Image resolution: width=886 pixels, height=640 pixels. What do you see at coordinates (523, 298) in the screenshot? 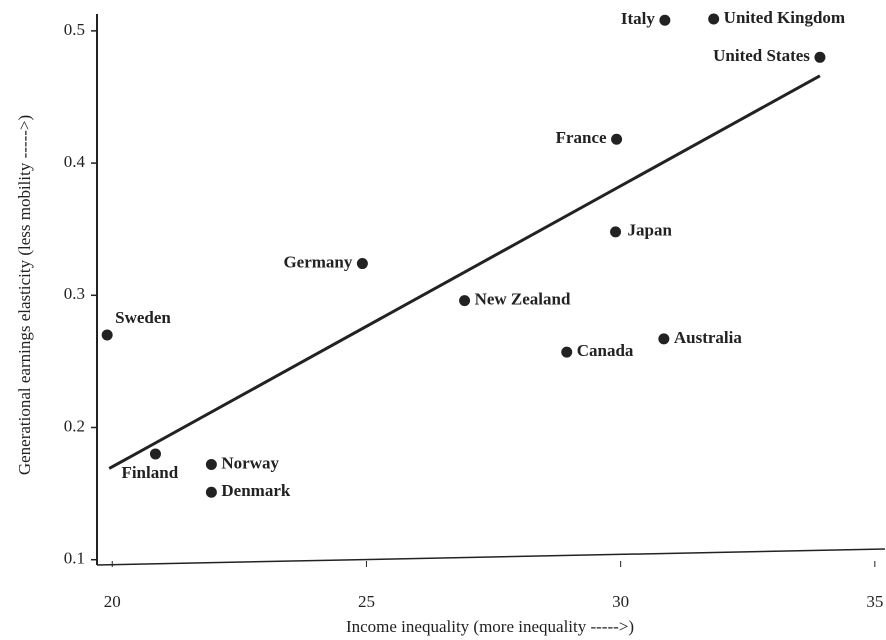
I see `point-label: New Zealand` at bounding box center [523, 298].